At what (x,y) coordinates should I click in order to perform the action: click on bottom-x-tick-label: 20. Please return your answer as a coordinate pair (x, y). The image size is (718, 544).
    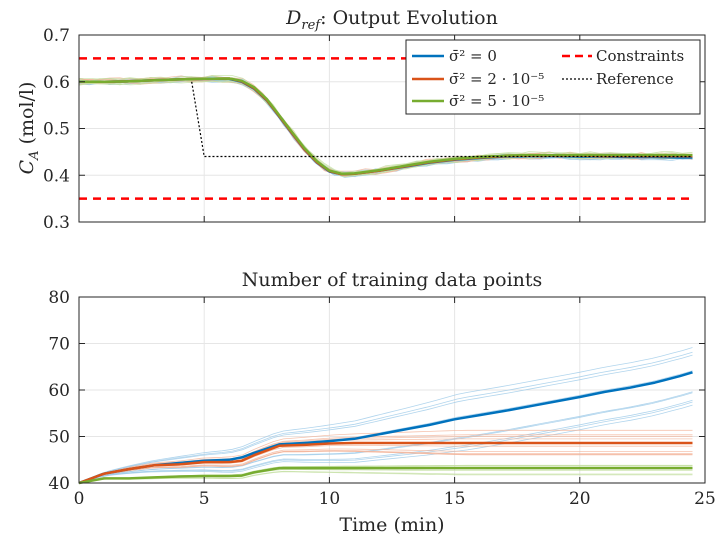
    Looking at the image, I should click on (580, 499).